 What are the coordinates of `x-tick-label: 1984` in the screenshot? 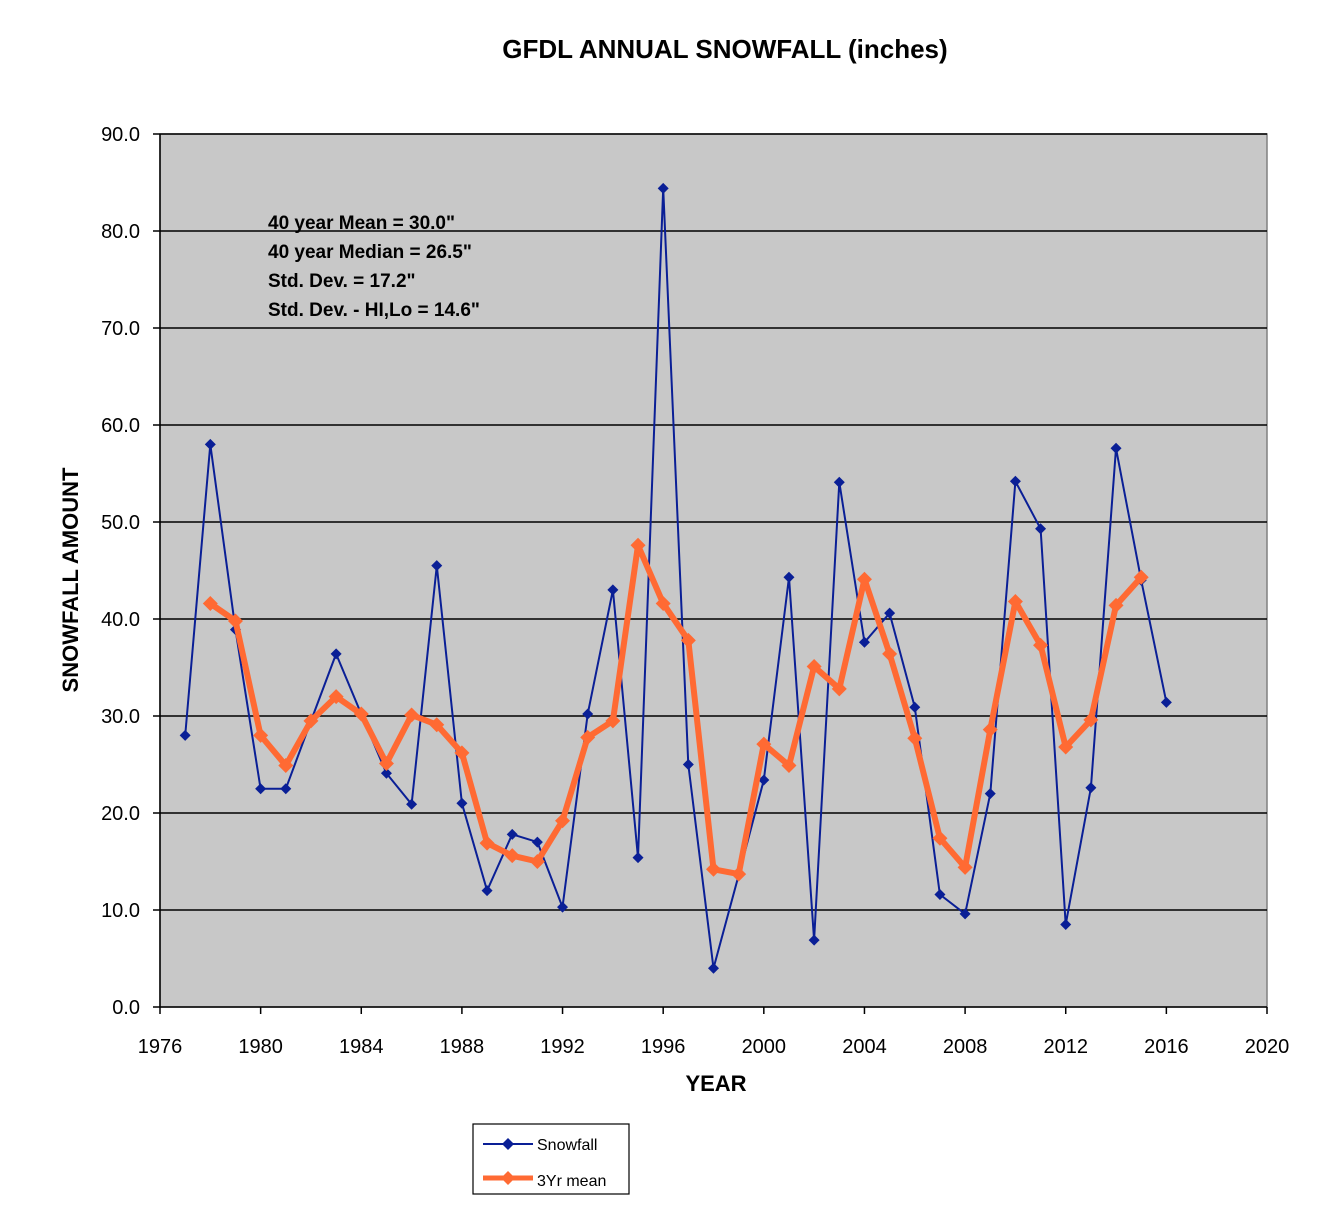 It's located at (361, 1047).